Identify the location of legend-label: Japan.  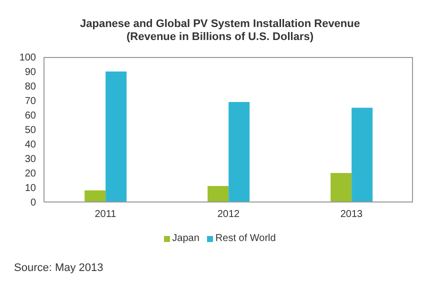
(185, 238).